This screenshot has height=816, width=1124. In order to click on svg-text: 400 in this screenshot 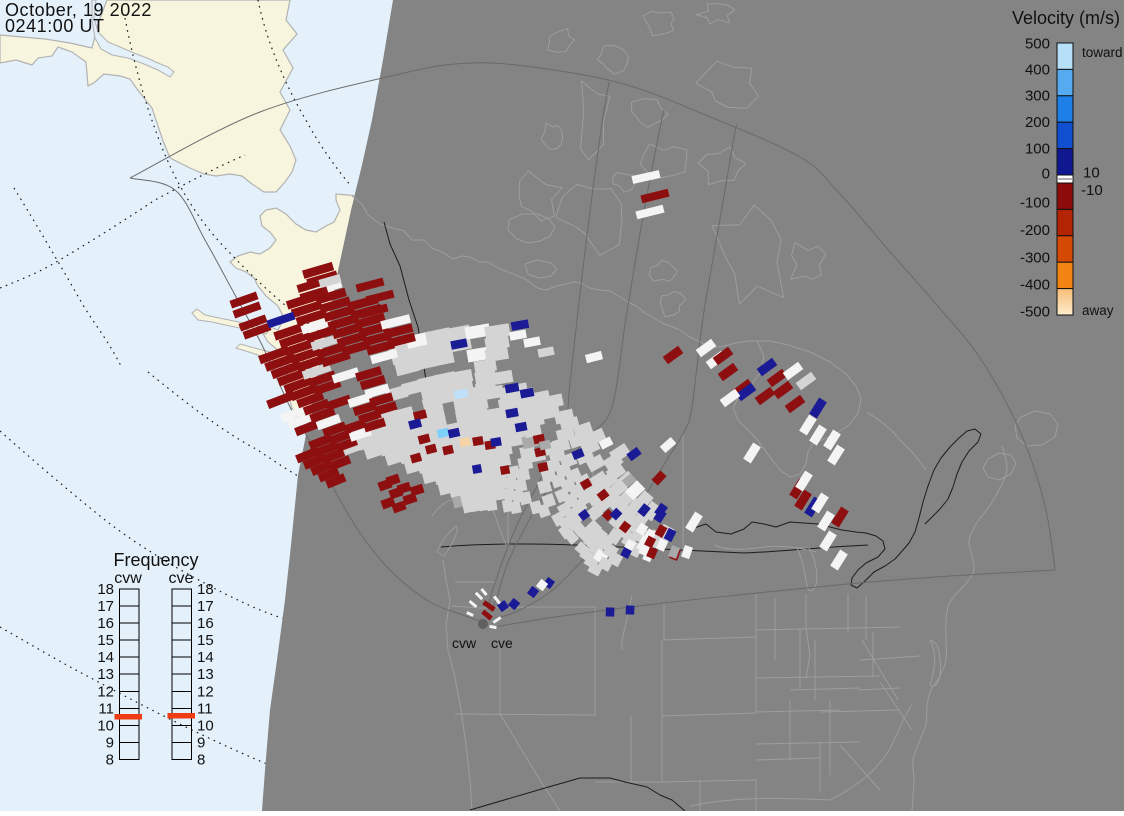, I will do `click(1037, 70)`.